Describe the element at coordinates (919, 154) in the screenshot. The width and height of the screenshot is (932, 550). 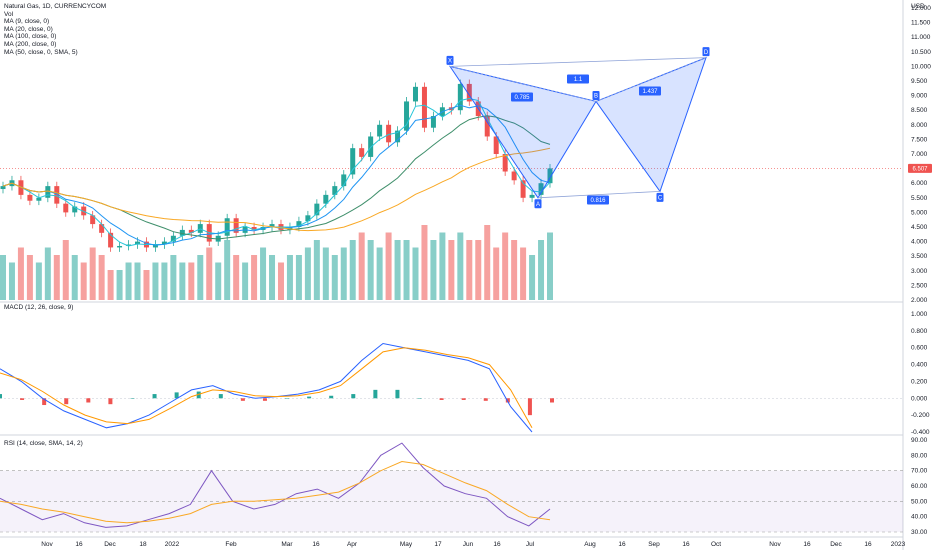
I see `price-tick-label: 7.000` at that location.